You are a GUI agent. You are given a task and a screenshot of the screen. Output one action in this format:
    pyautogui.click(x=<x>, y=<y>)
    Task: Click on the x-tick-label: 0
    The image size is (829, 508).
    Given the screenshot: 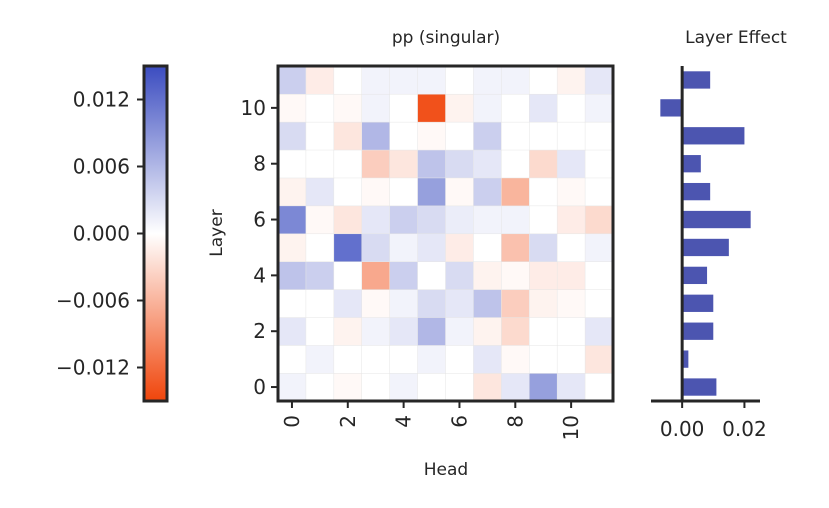 What is the action you would take?
    pyautogui.click(x=292, y=421)
    